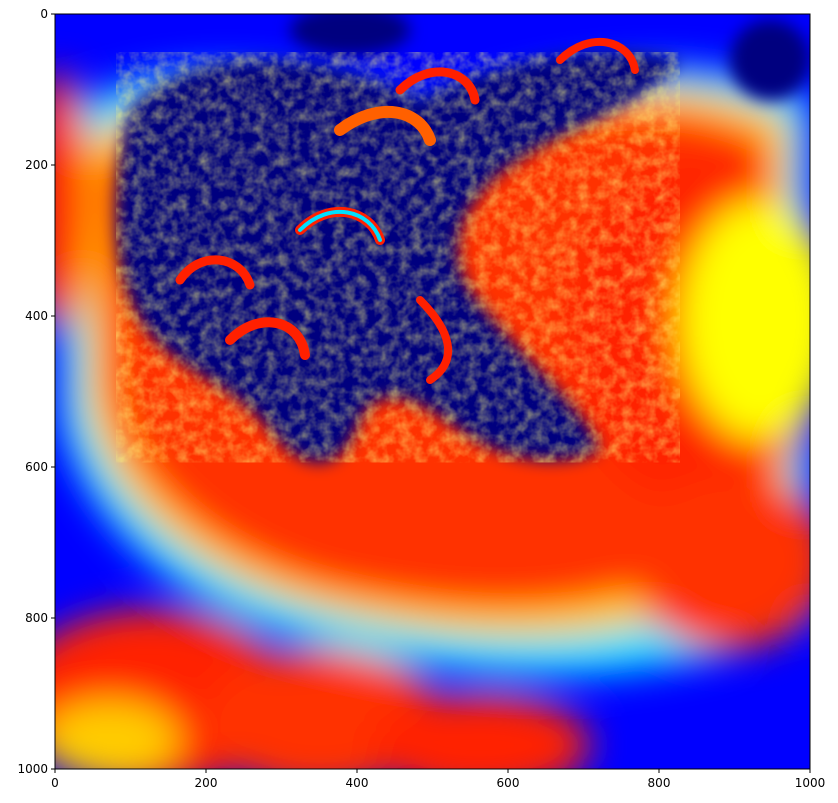  What do you see at coordinates (44, 14) in the screenshot?
I see `y-tick-label: 0` at bounding box center [44, 14].